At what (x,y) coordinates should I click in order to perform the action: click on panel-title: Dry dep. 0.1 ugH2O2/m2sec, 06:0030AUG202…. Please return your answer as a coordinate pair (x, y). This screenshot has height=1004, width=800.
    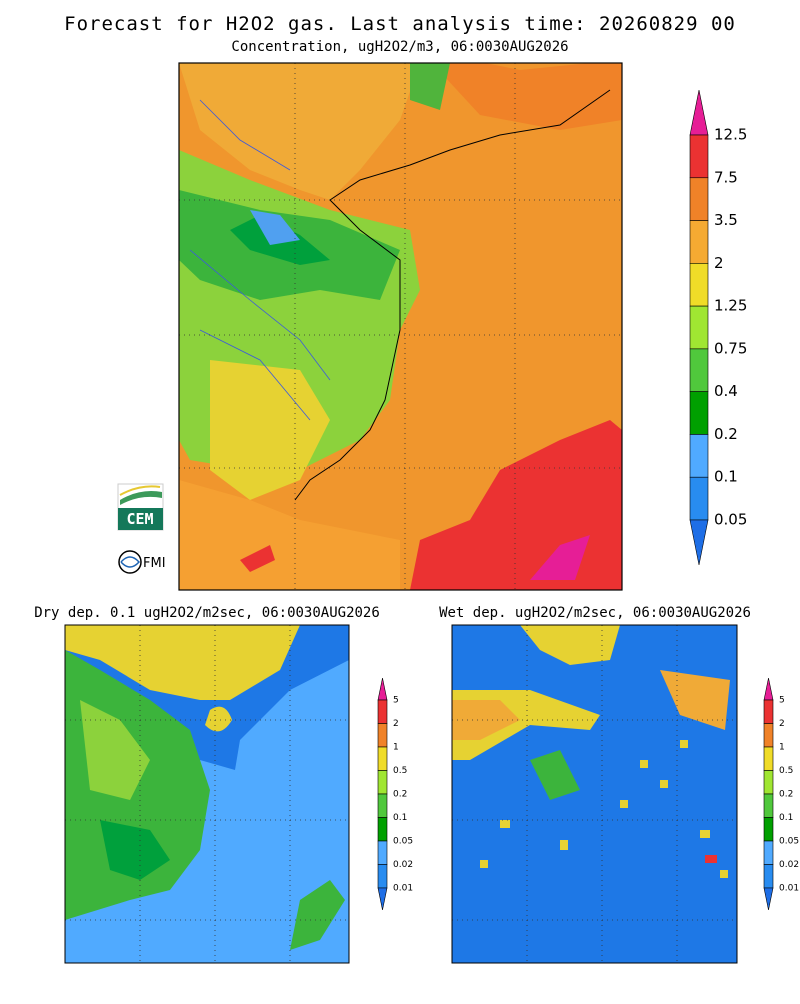
    Looking at the image, I should click on (207, 613).